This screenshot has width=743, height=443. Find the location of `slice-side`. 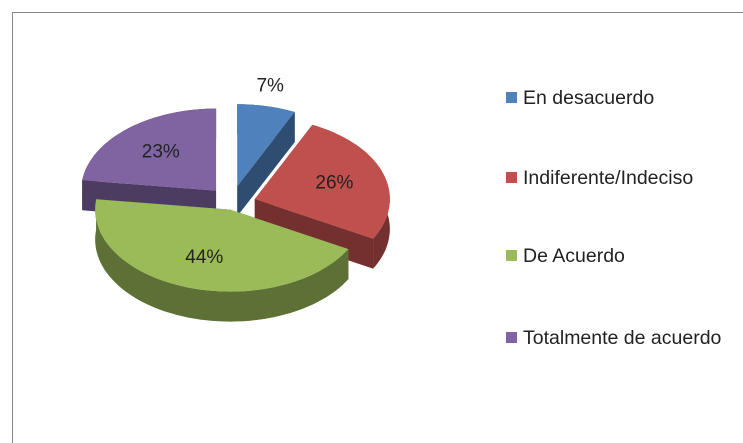

slice-side is located at coordinates (222, 260).